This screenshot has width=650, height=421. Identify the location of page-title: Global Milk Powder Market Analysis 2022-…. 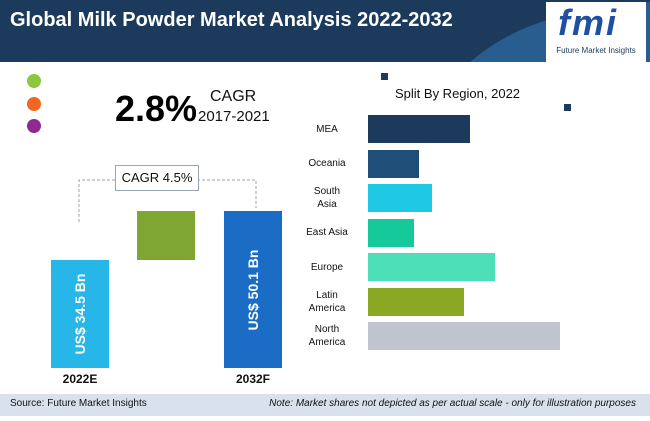
(231, 20).